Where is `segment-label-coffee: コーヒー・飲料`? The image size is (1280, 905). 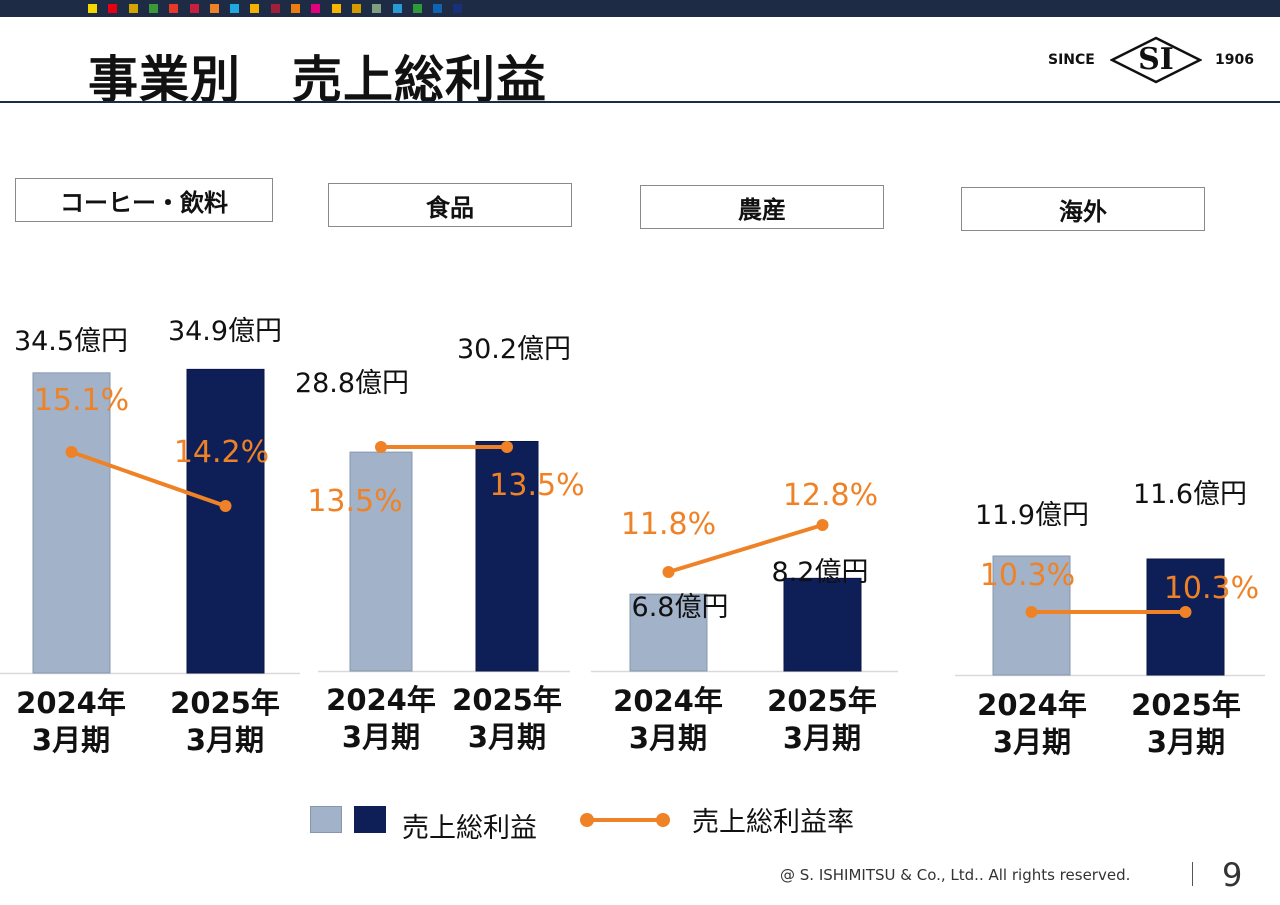
segment-label-coffee: コーヒー・飲料 is located at coordinates (144, 200).